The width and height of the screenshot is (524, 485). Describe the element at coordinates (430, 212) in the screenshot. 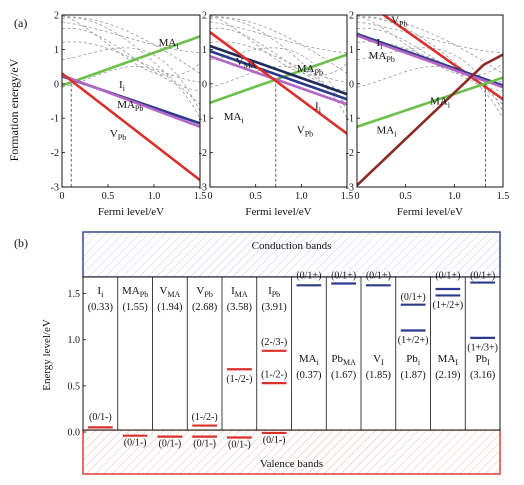

I see `x-axis-label: Fermi level/eV` at that location.